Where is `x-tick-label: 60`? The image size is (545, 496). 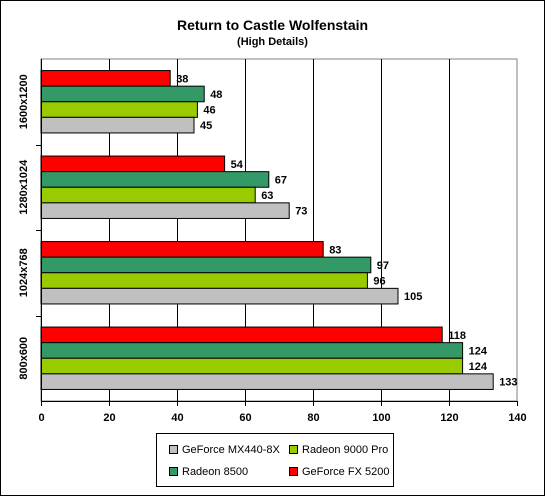 x-tick-label: 60 is located at coordinates (245, 418).